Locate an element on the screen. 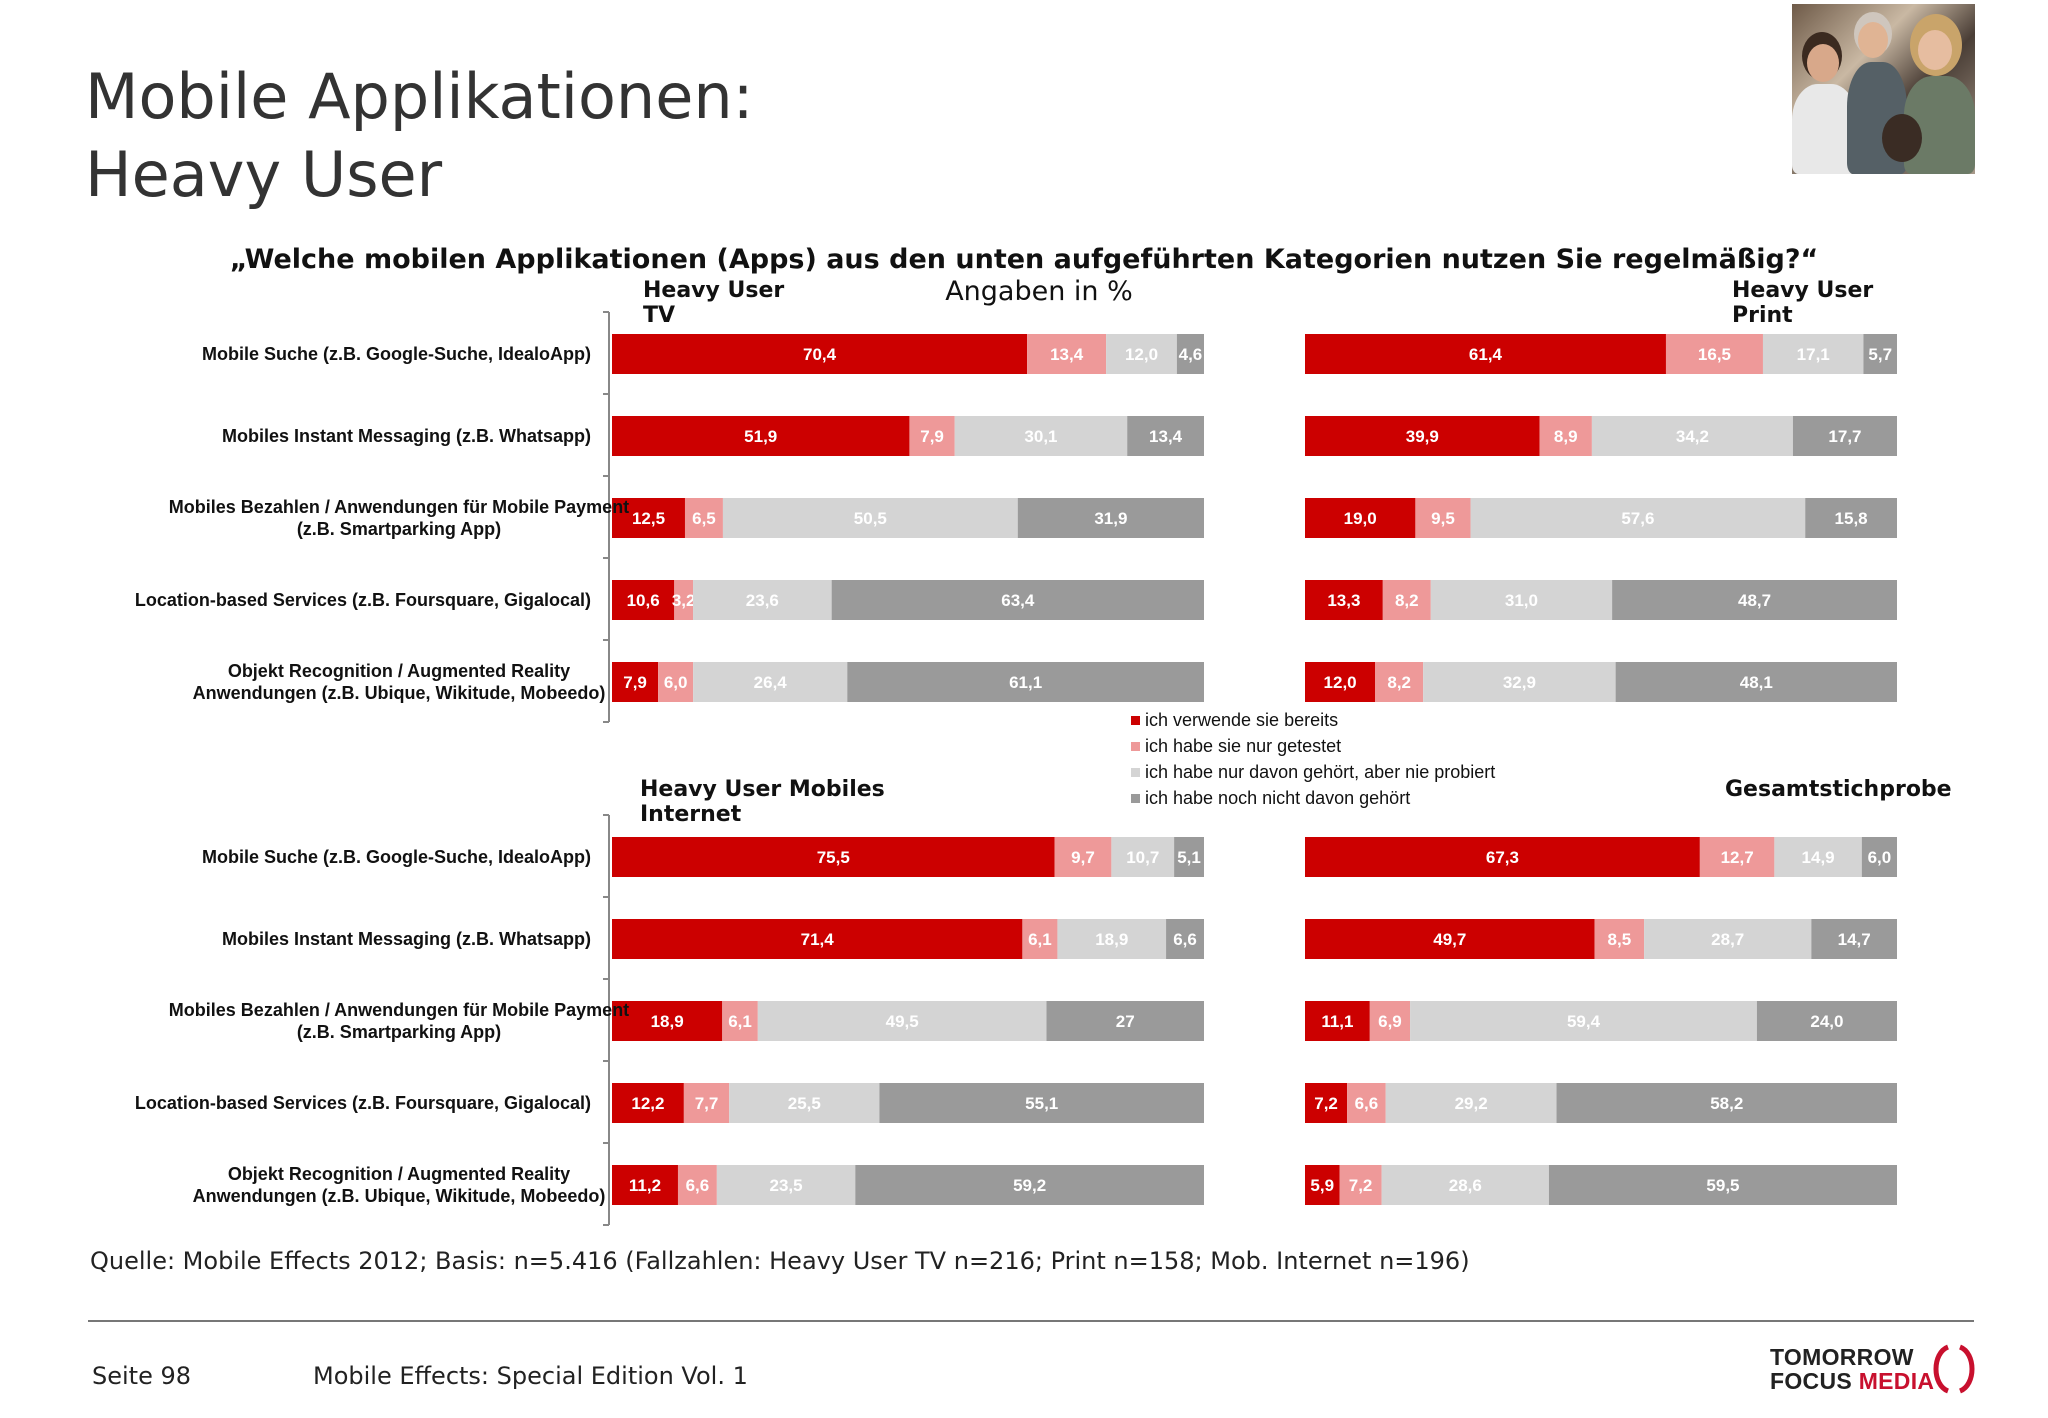 Image resolution: width=2048 pixels, height=1418 pixels. logo-line2a: FOCUS is located at coordinates (1814, 1381).